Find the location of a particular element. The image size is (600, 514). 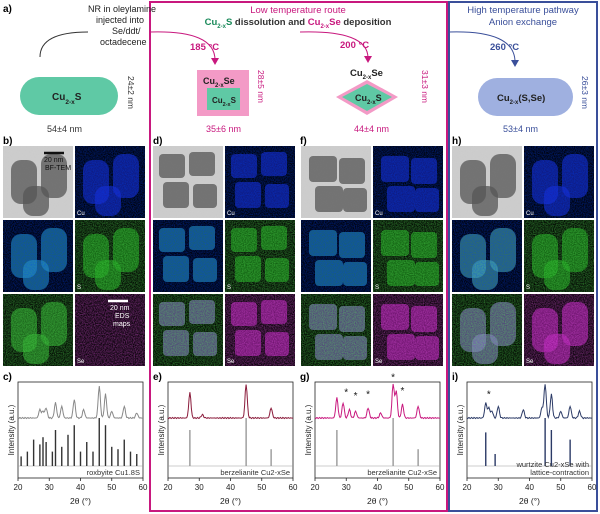

dim-d-len: 35±6 nm is located at coordinates (223, 129).